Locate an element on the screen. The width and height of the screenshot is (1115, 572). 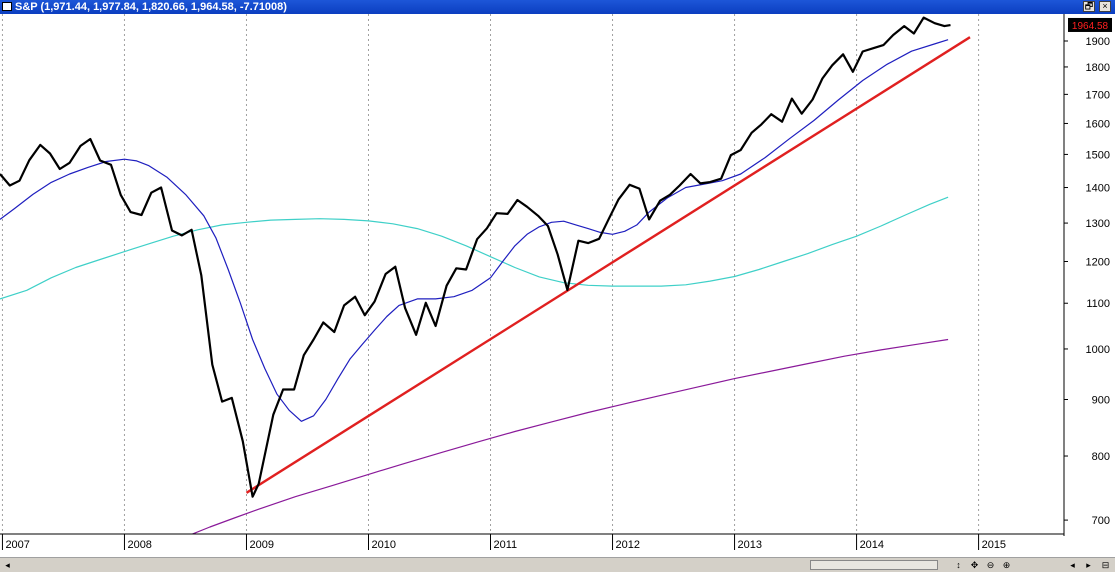
y-tick-label: 1100 is located at coordinates (1098, 304).